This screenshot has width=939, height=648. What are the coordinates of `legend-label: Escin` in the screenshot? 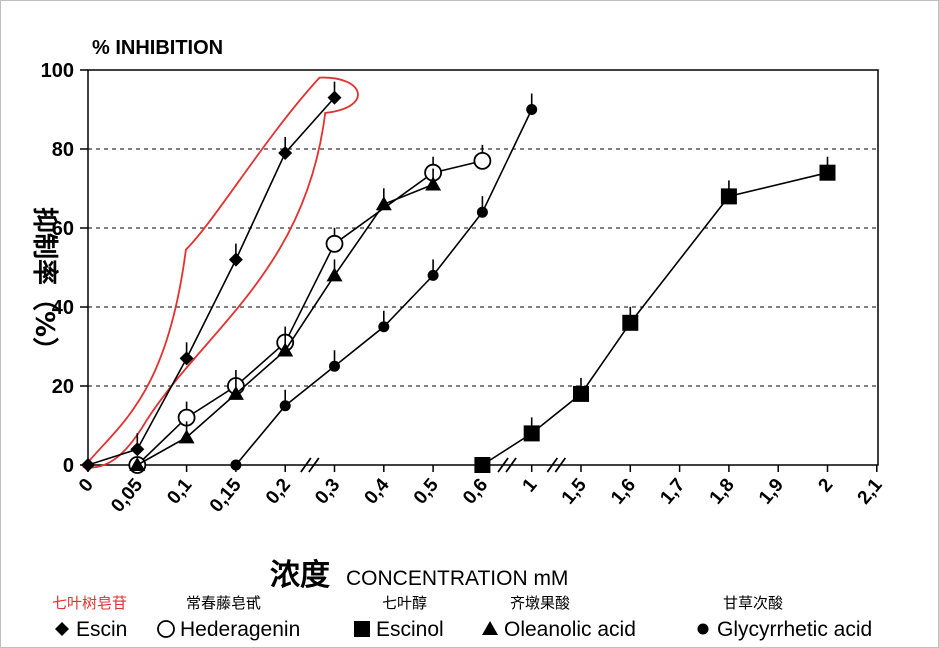 It's located at (101, 629).